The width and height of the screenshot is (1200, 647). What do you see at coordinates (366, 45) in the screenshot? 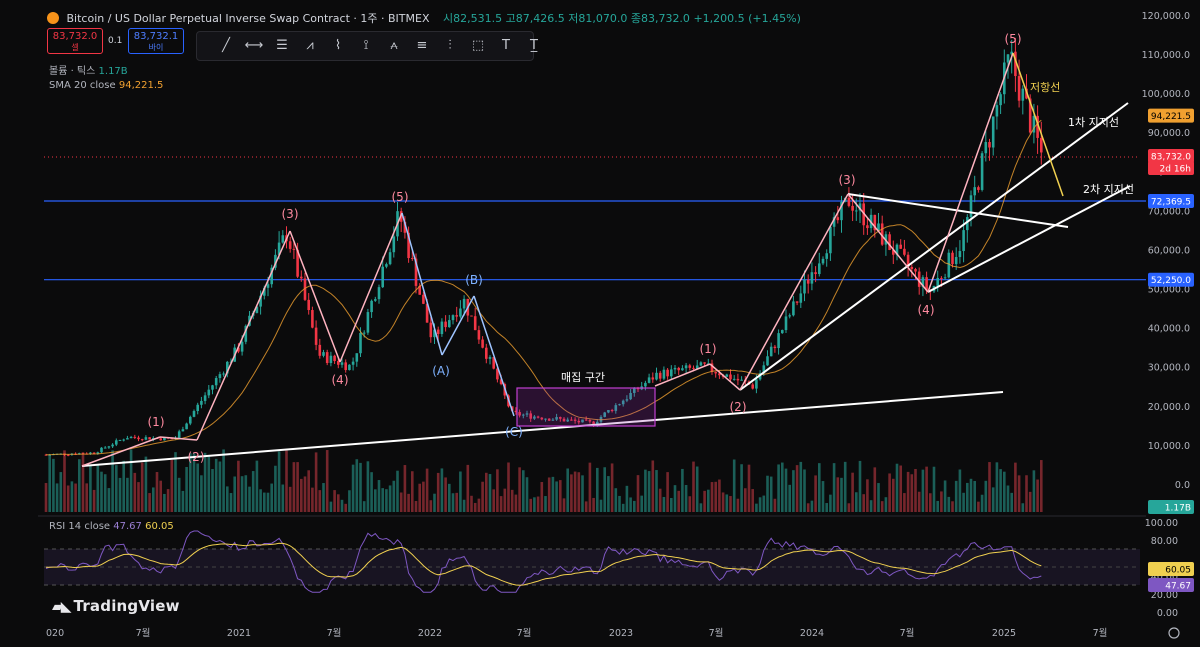
I see `abcd-icon: ⟟` at bounding box center [366, 45].